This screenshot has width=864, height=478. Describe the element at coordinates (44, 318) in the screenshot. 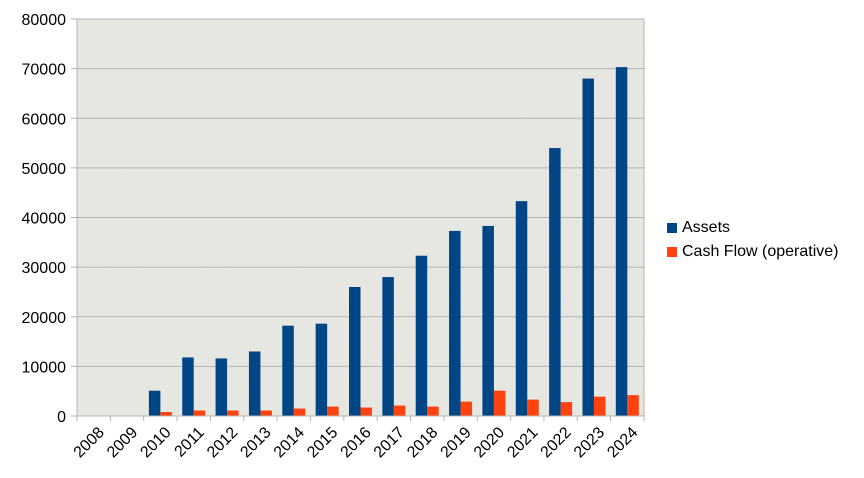

I see `y-tick-label-20000: 20000` at that location.